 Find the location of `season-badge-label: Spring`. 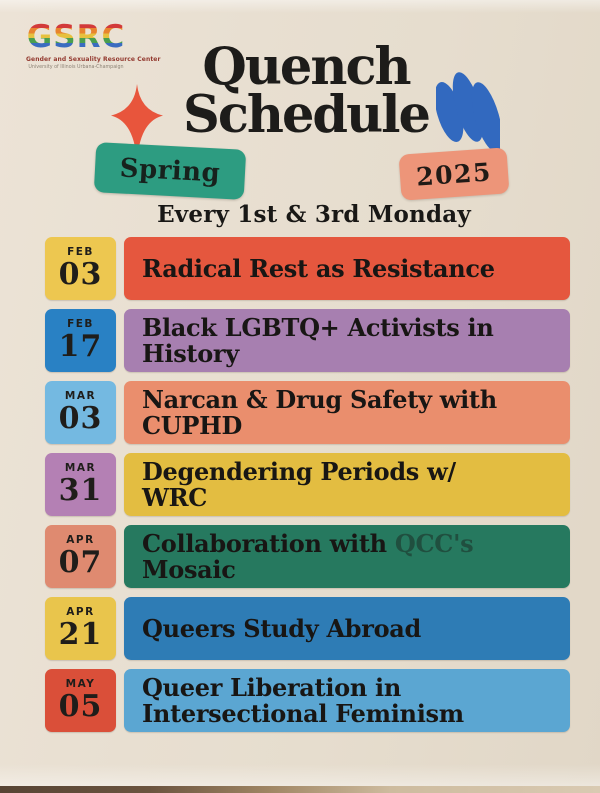

season-badge-label: Spring is located at coordinates (170, 171).